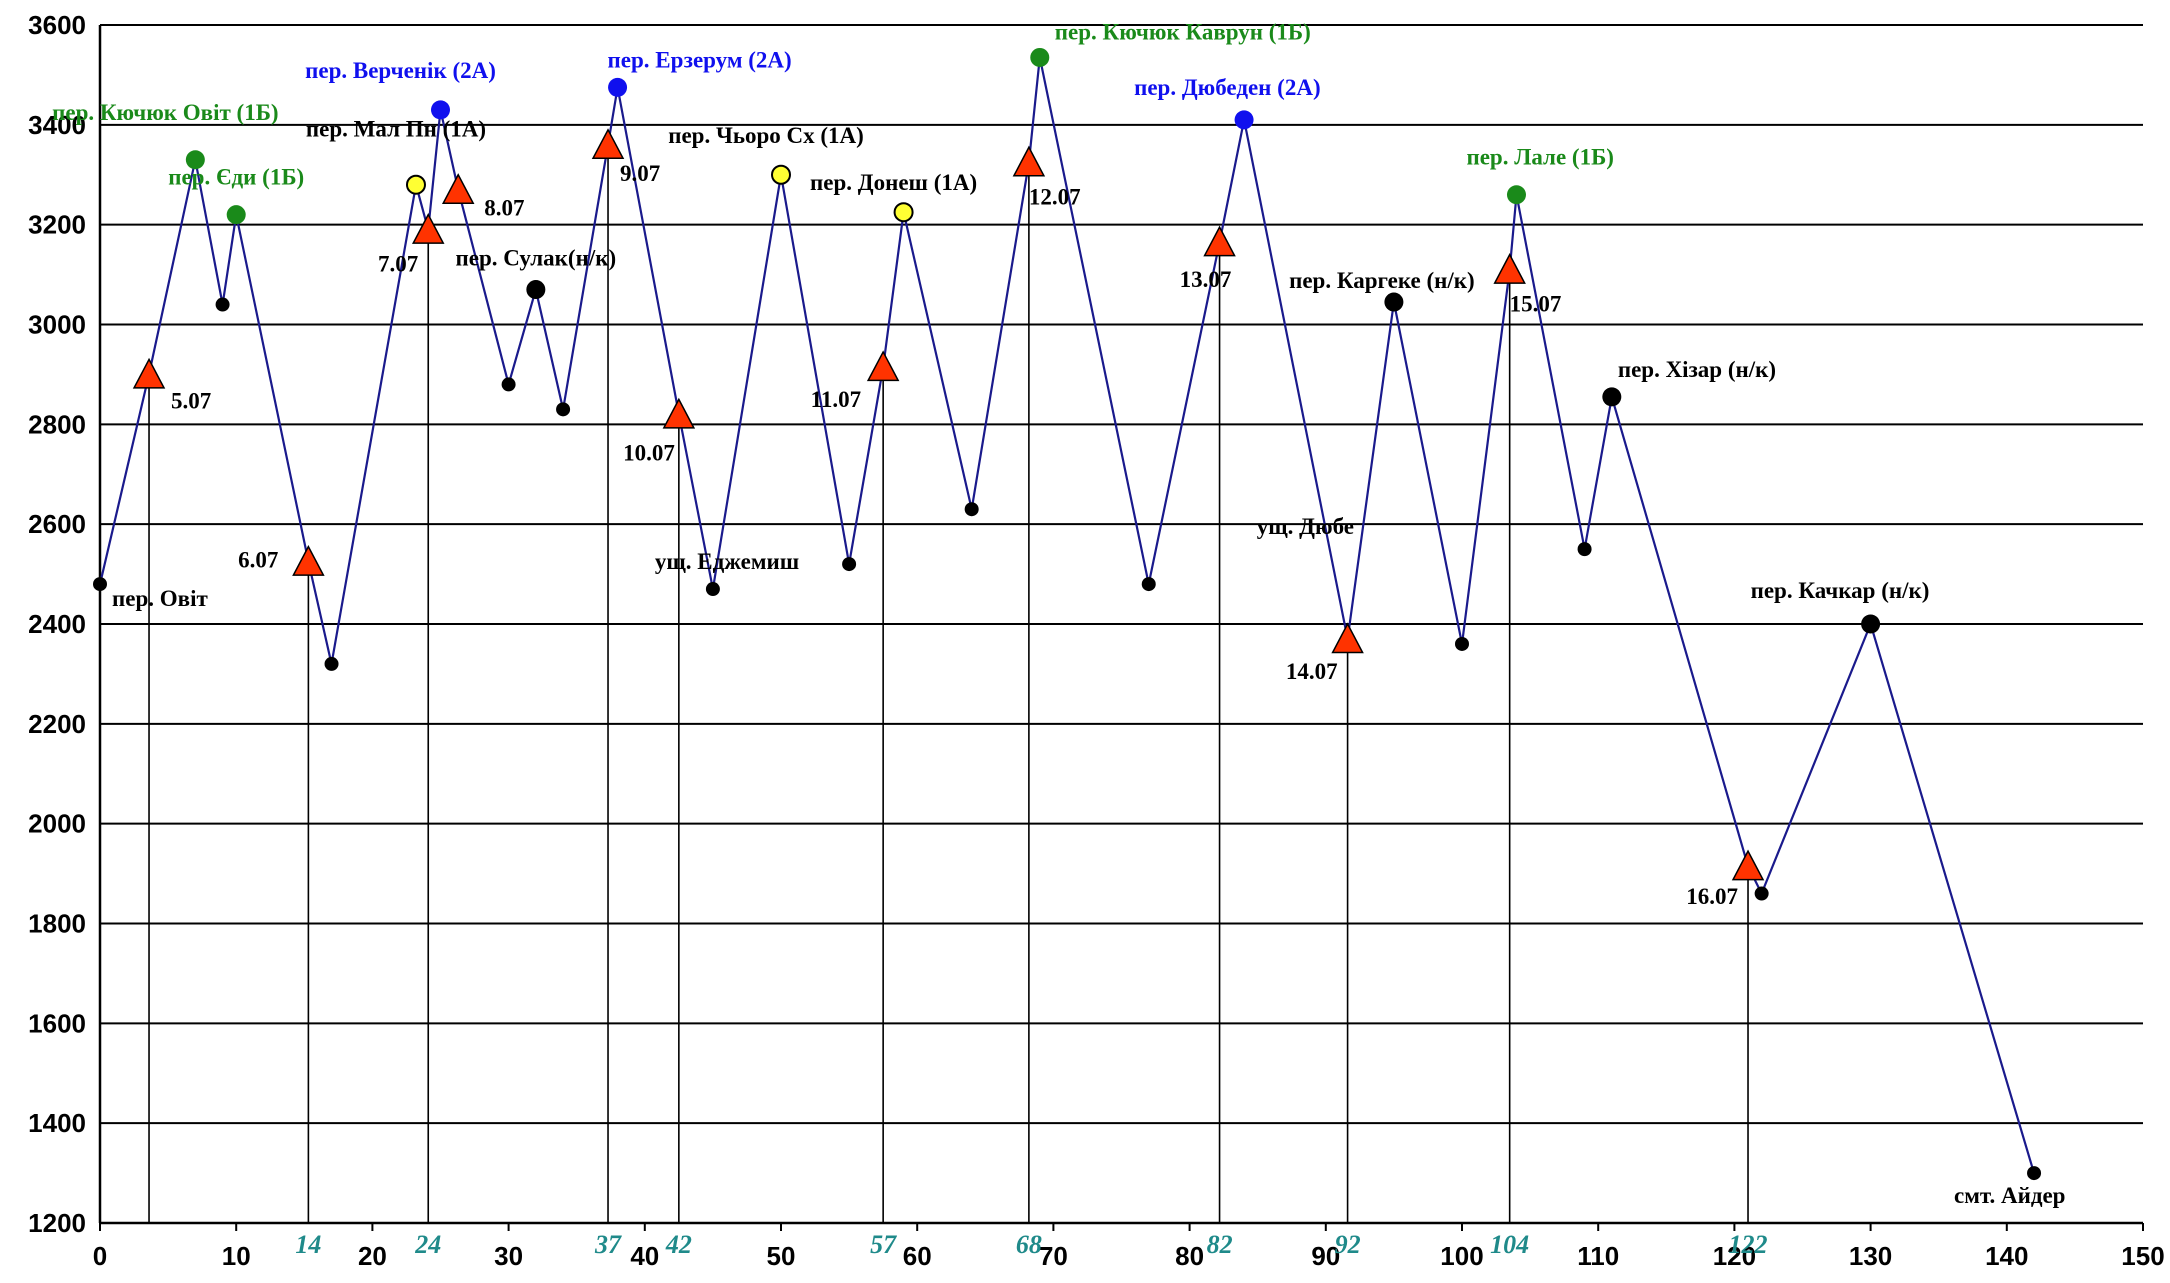 The width and height of the screenshot is (2170, 1283). Describe the element at coordinates (1539, 157) in the screenshot. I see `point-label: пер. Лале (1Б)` at that location.